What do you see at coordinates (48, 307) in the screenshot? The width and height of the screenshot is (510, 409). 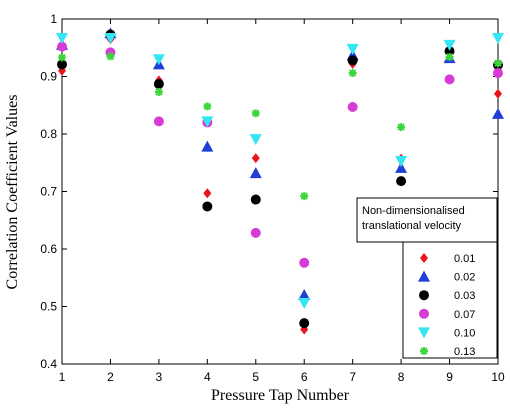 I see `y-tick-label: 0.5` at bounding box center [48, 307].